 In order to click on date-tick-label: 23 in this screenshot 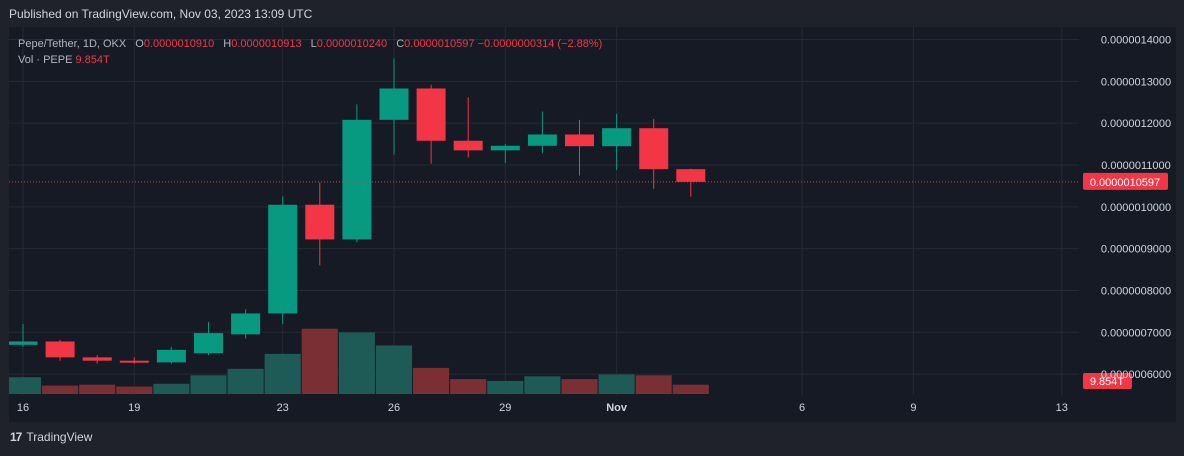, I will do `click(283, 408)`.